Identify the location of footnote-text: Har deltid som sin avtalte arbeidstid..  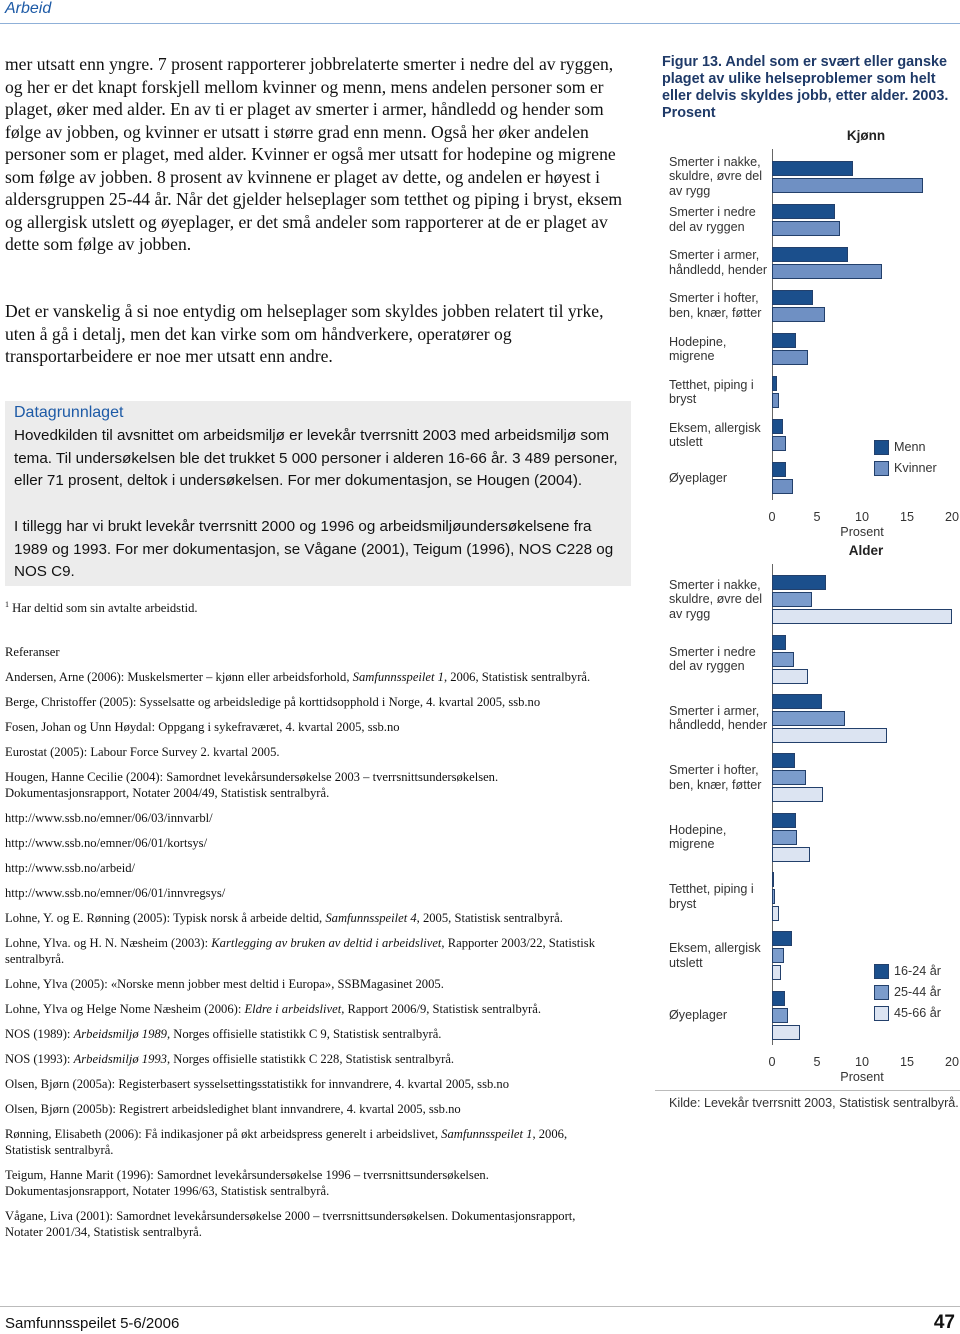
(105, 608).